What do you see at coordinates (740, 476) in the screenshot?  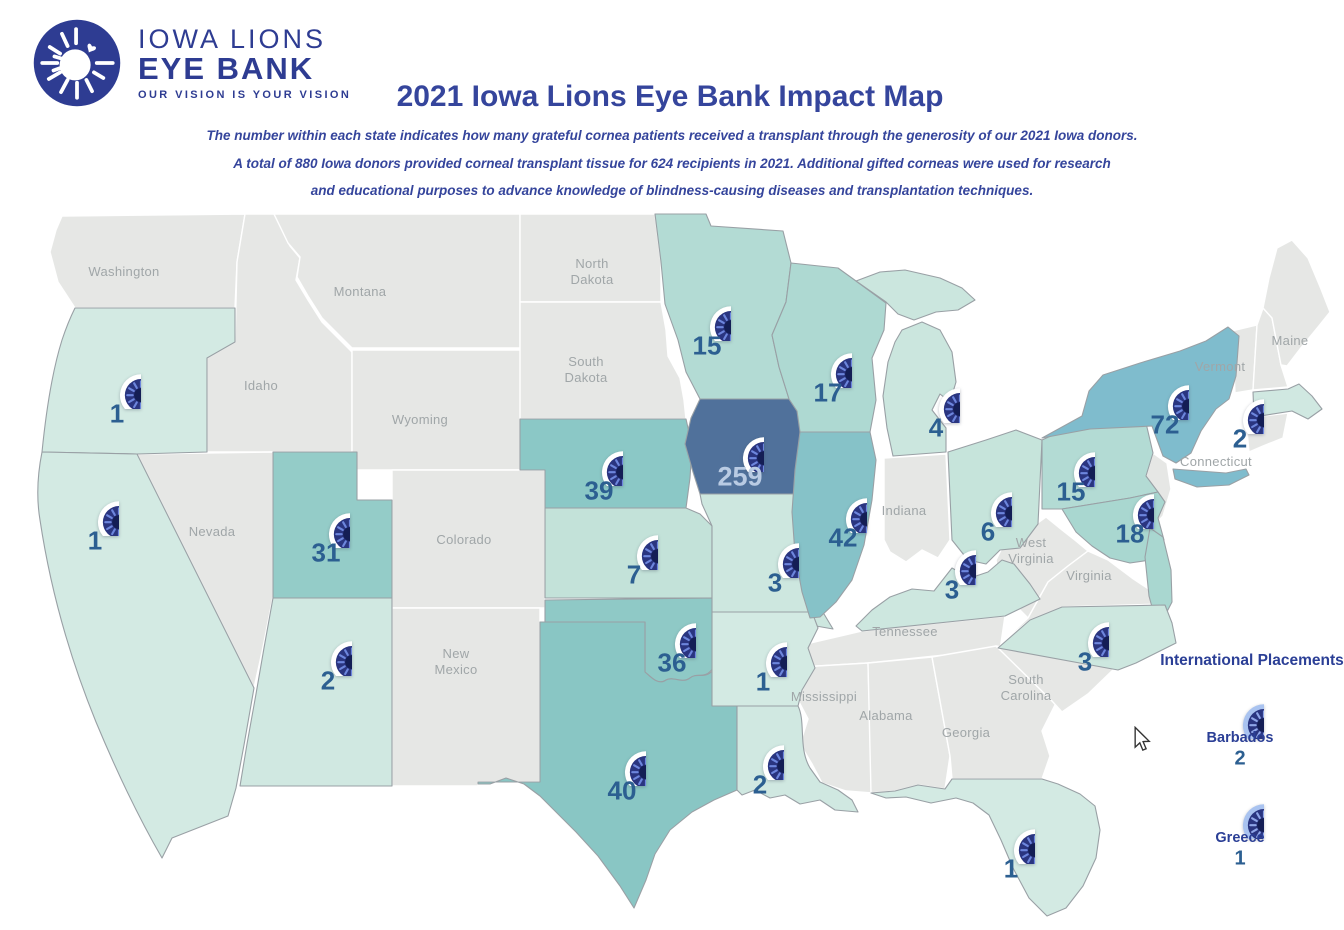 I see `placement-count-iowa: 259` at bounding box center [740, 476].